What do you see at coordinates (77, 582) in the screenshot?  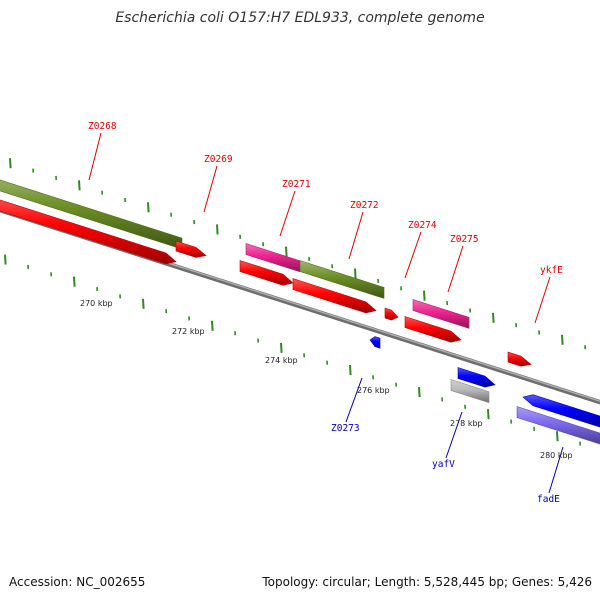 I see `accession-text: Accession: NC_002655` at bounding box center [77, 582].